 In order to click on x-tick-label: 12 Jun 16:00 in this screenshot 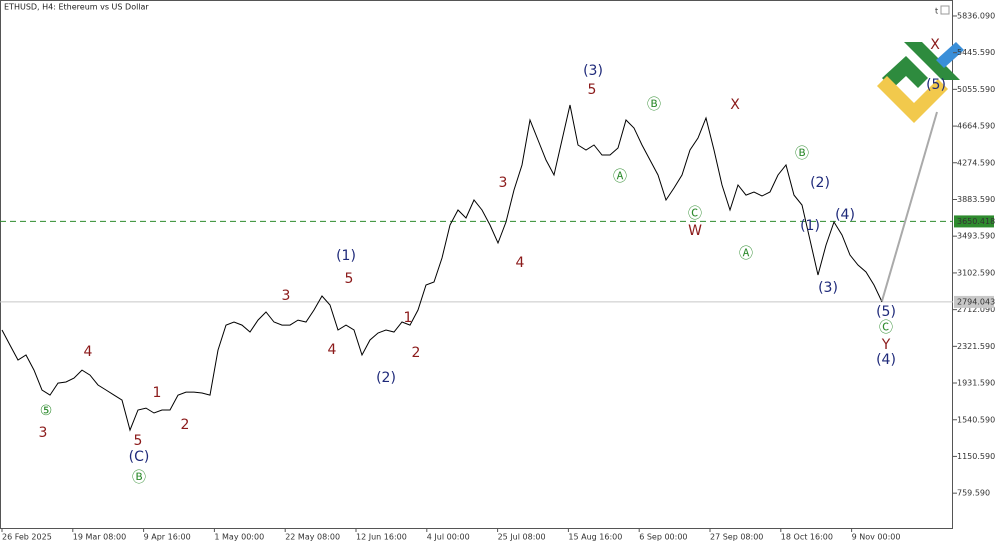, I will do `click(381, 537)`.